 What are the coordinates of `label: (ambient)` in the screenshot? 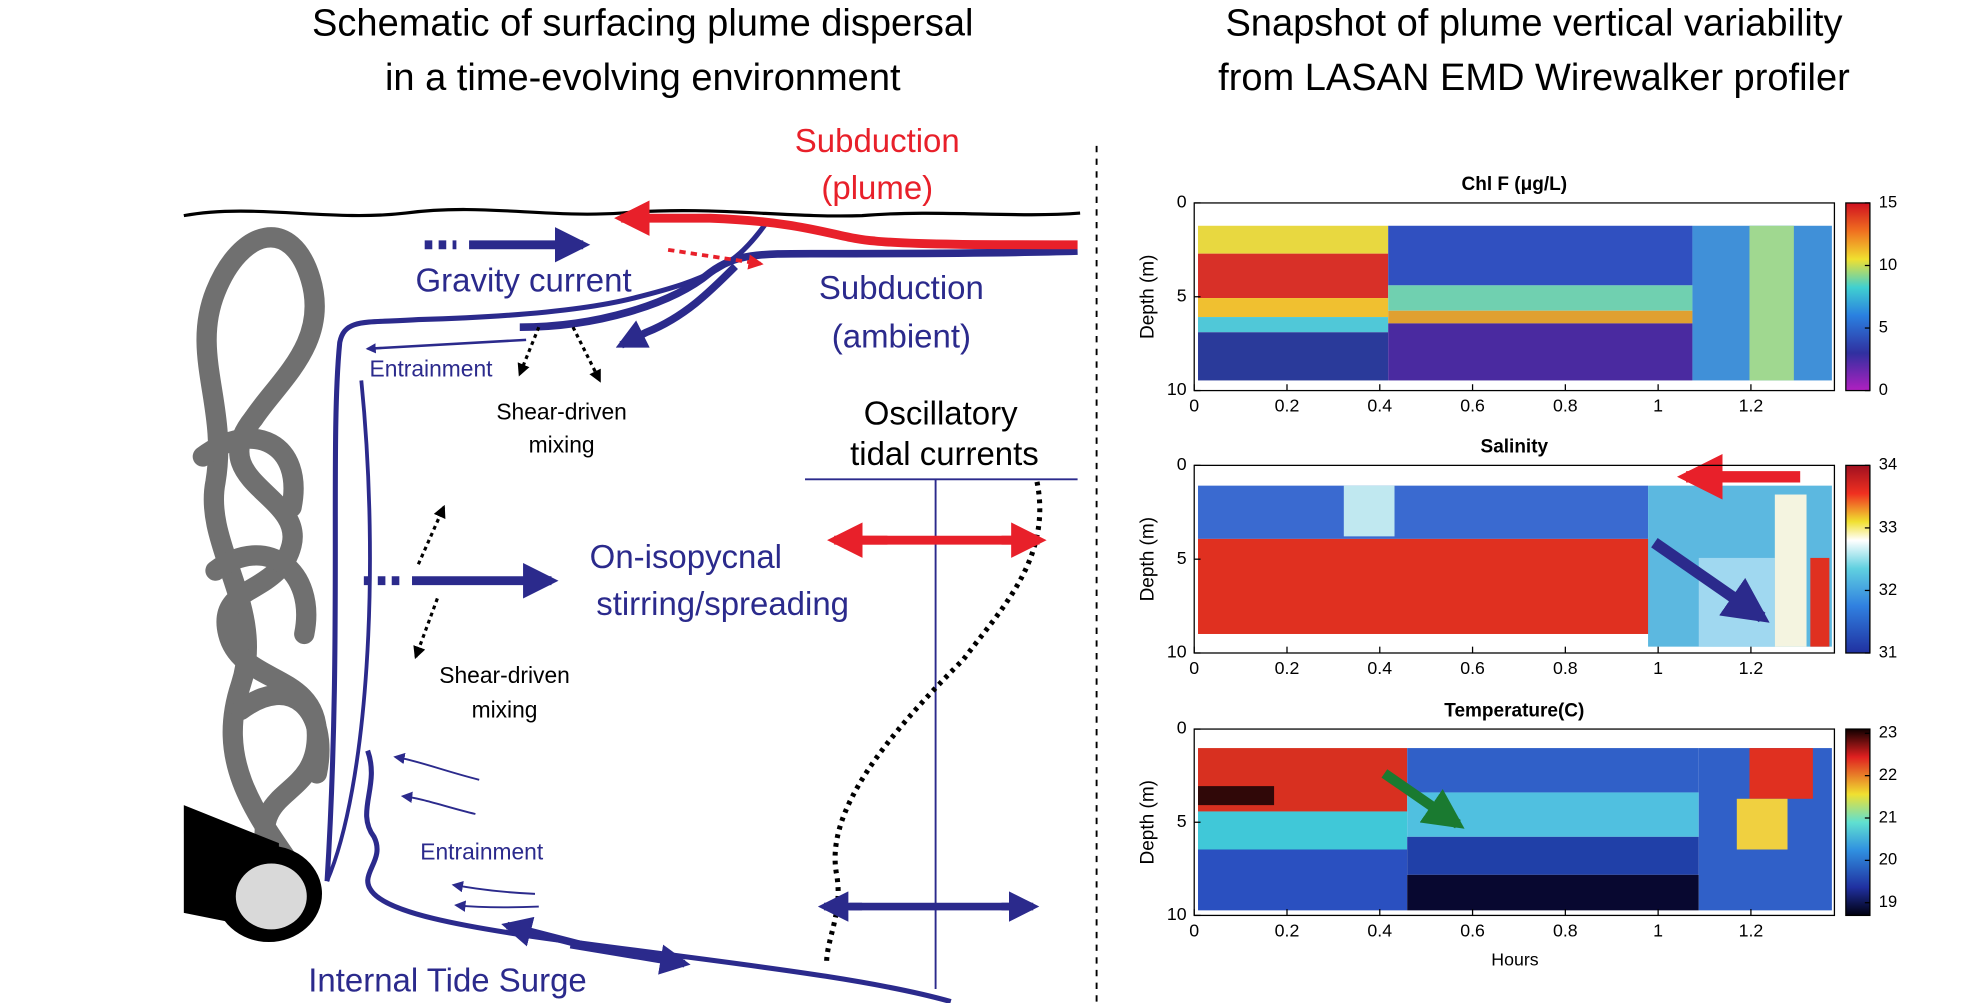 It's located at (901, 335).